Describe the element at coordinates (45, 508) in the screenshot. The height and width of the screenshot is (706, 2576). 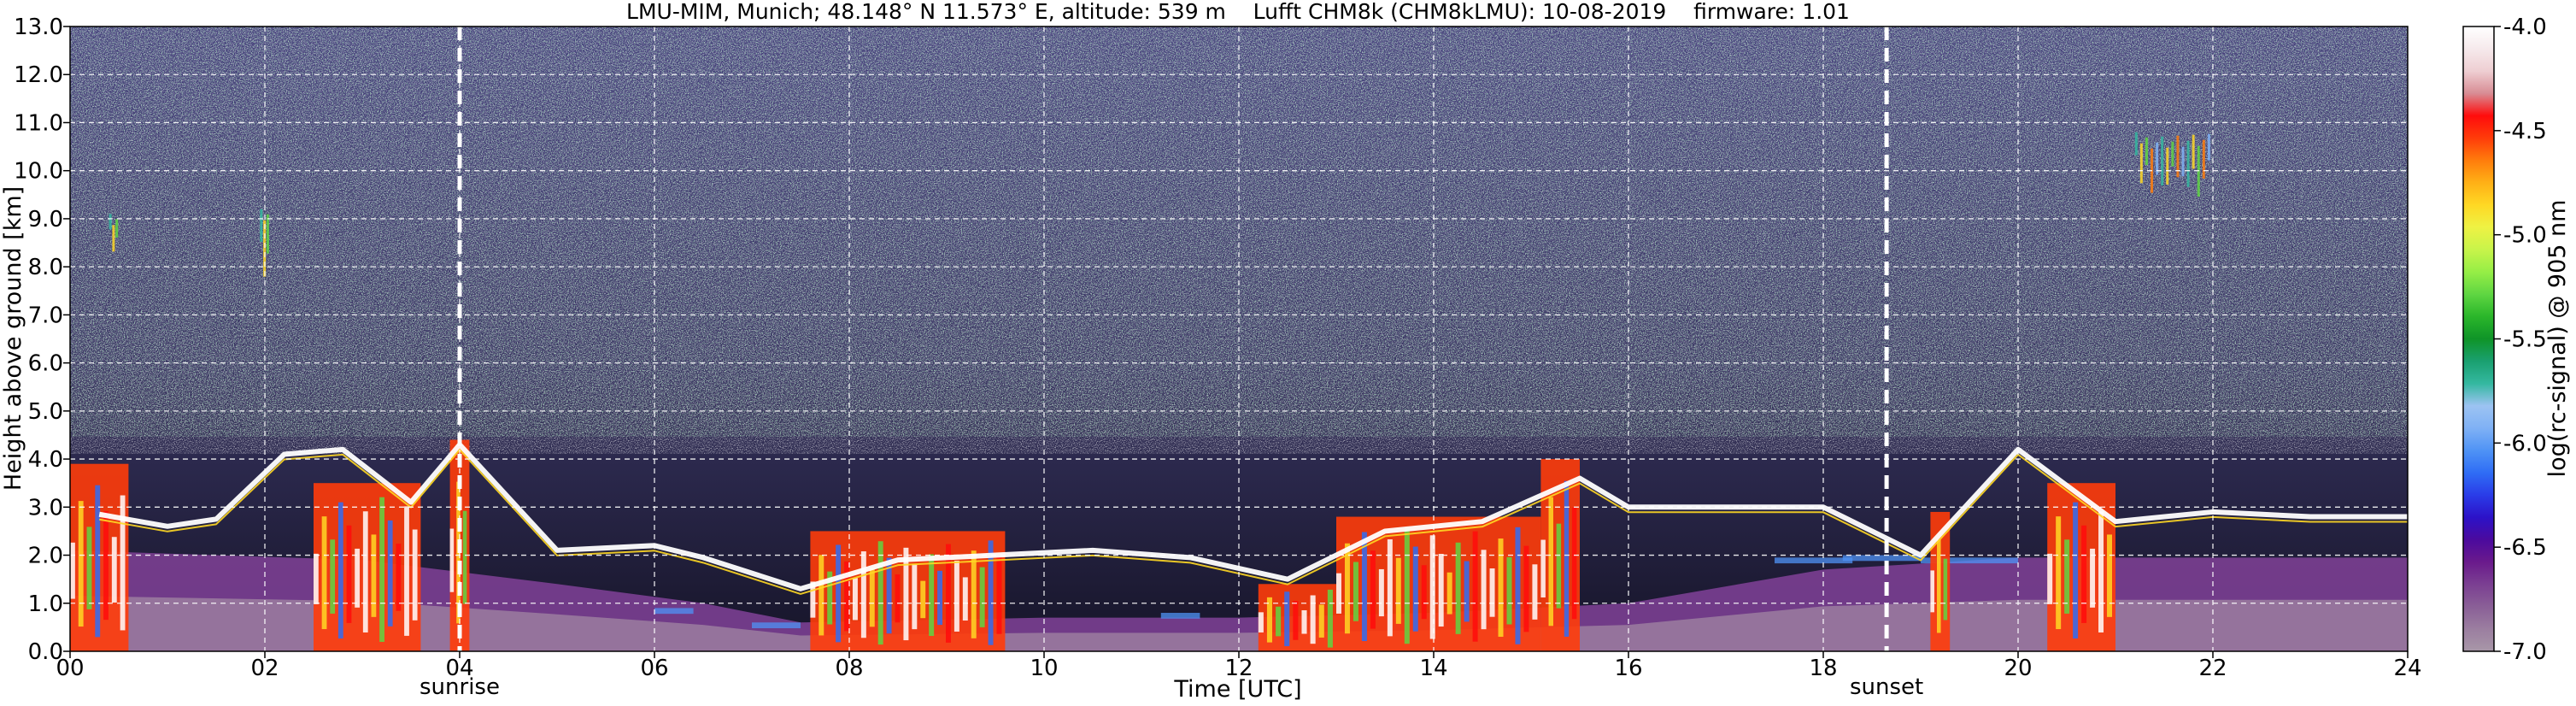
I see `y-tick-label: 3.0` at that location.